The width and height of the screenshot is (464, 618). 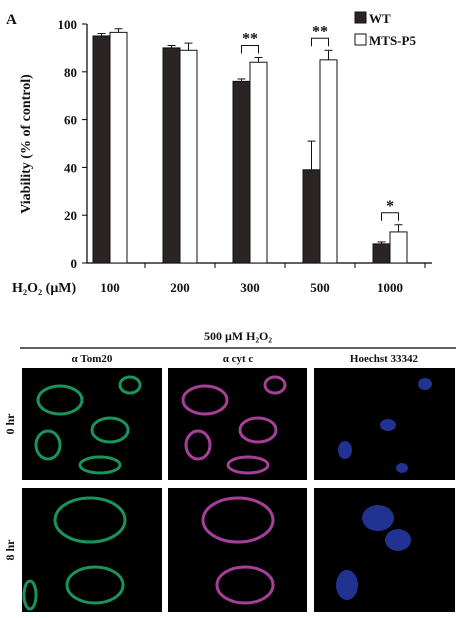 I want to click on column-header: α Tom20, so click(x=92, y=359).